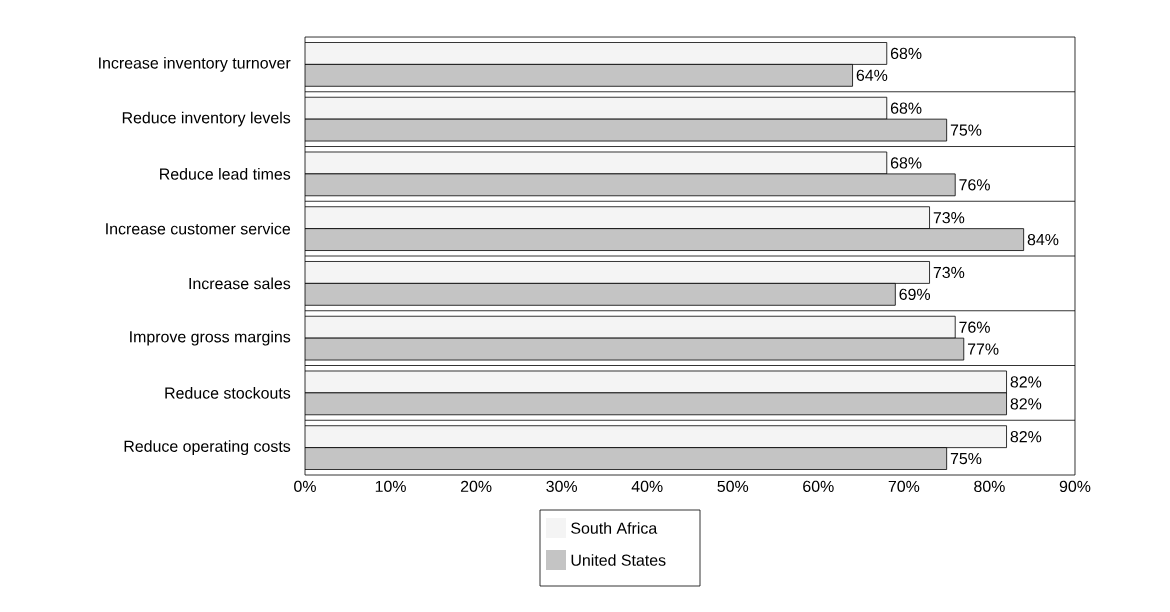 The image size is (1170, 612). Describe the element at coordinates (818, 486) in the screenshot. I see `x-tick-label: 60%` at that location.